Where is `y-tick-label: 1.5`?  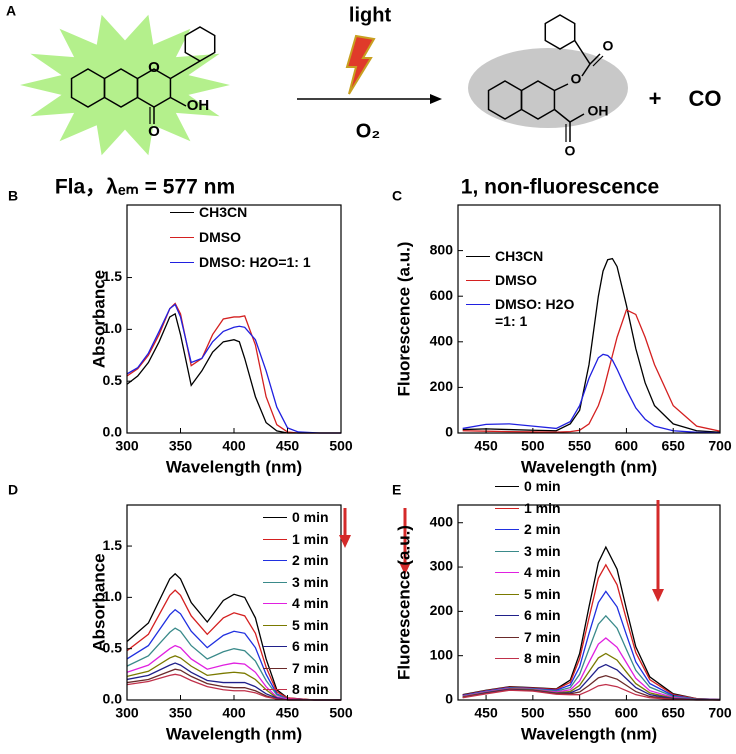
y-tick-label: 1.5 is located at coordinates (113, 545).